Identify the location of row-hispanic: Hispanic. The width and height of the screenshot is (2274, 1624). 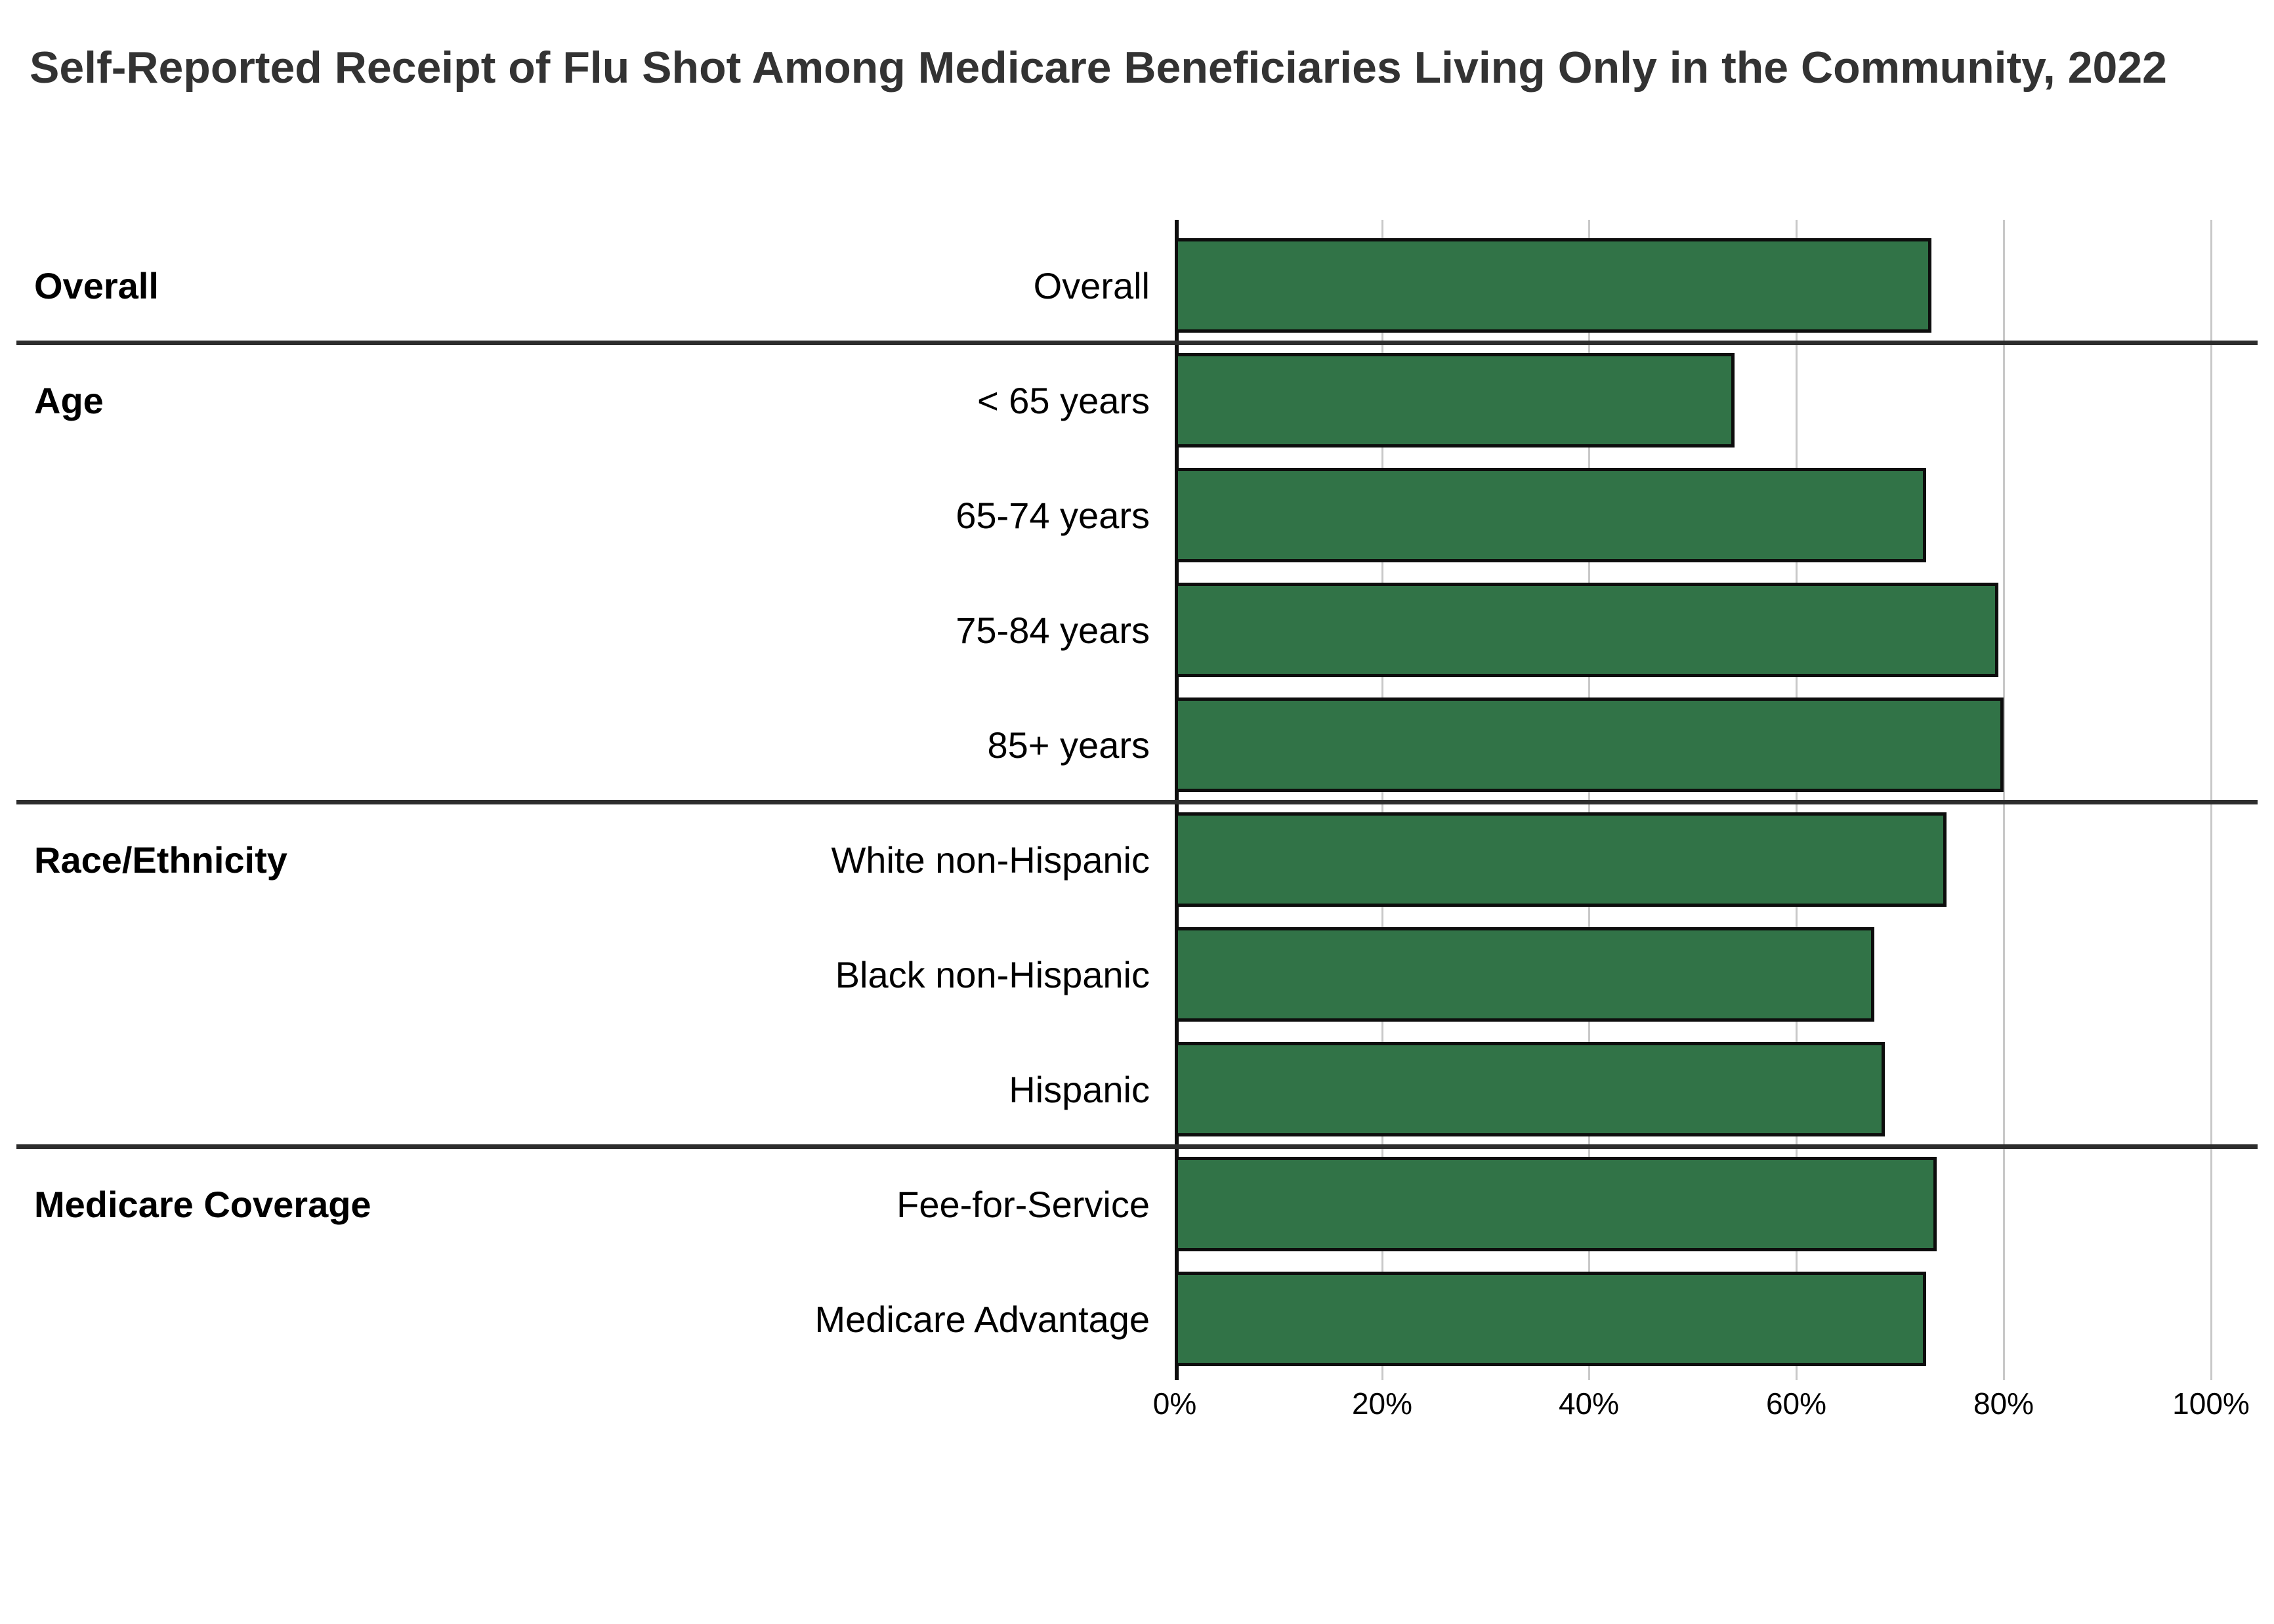
(1137, 1089).